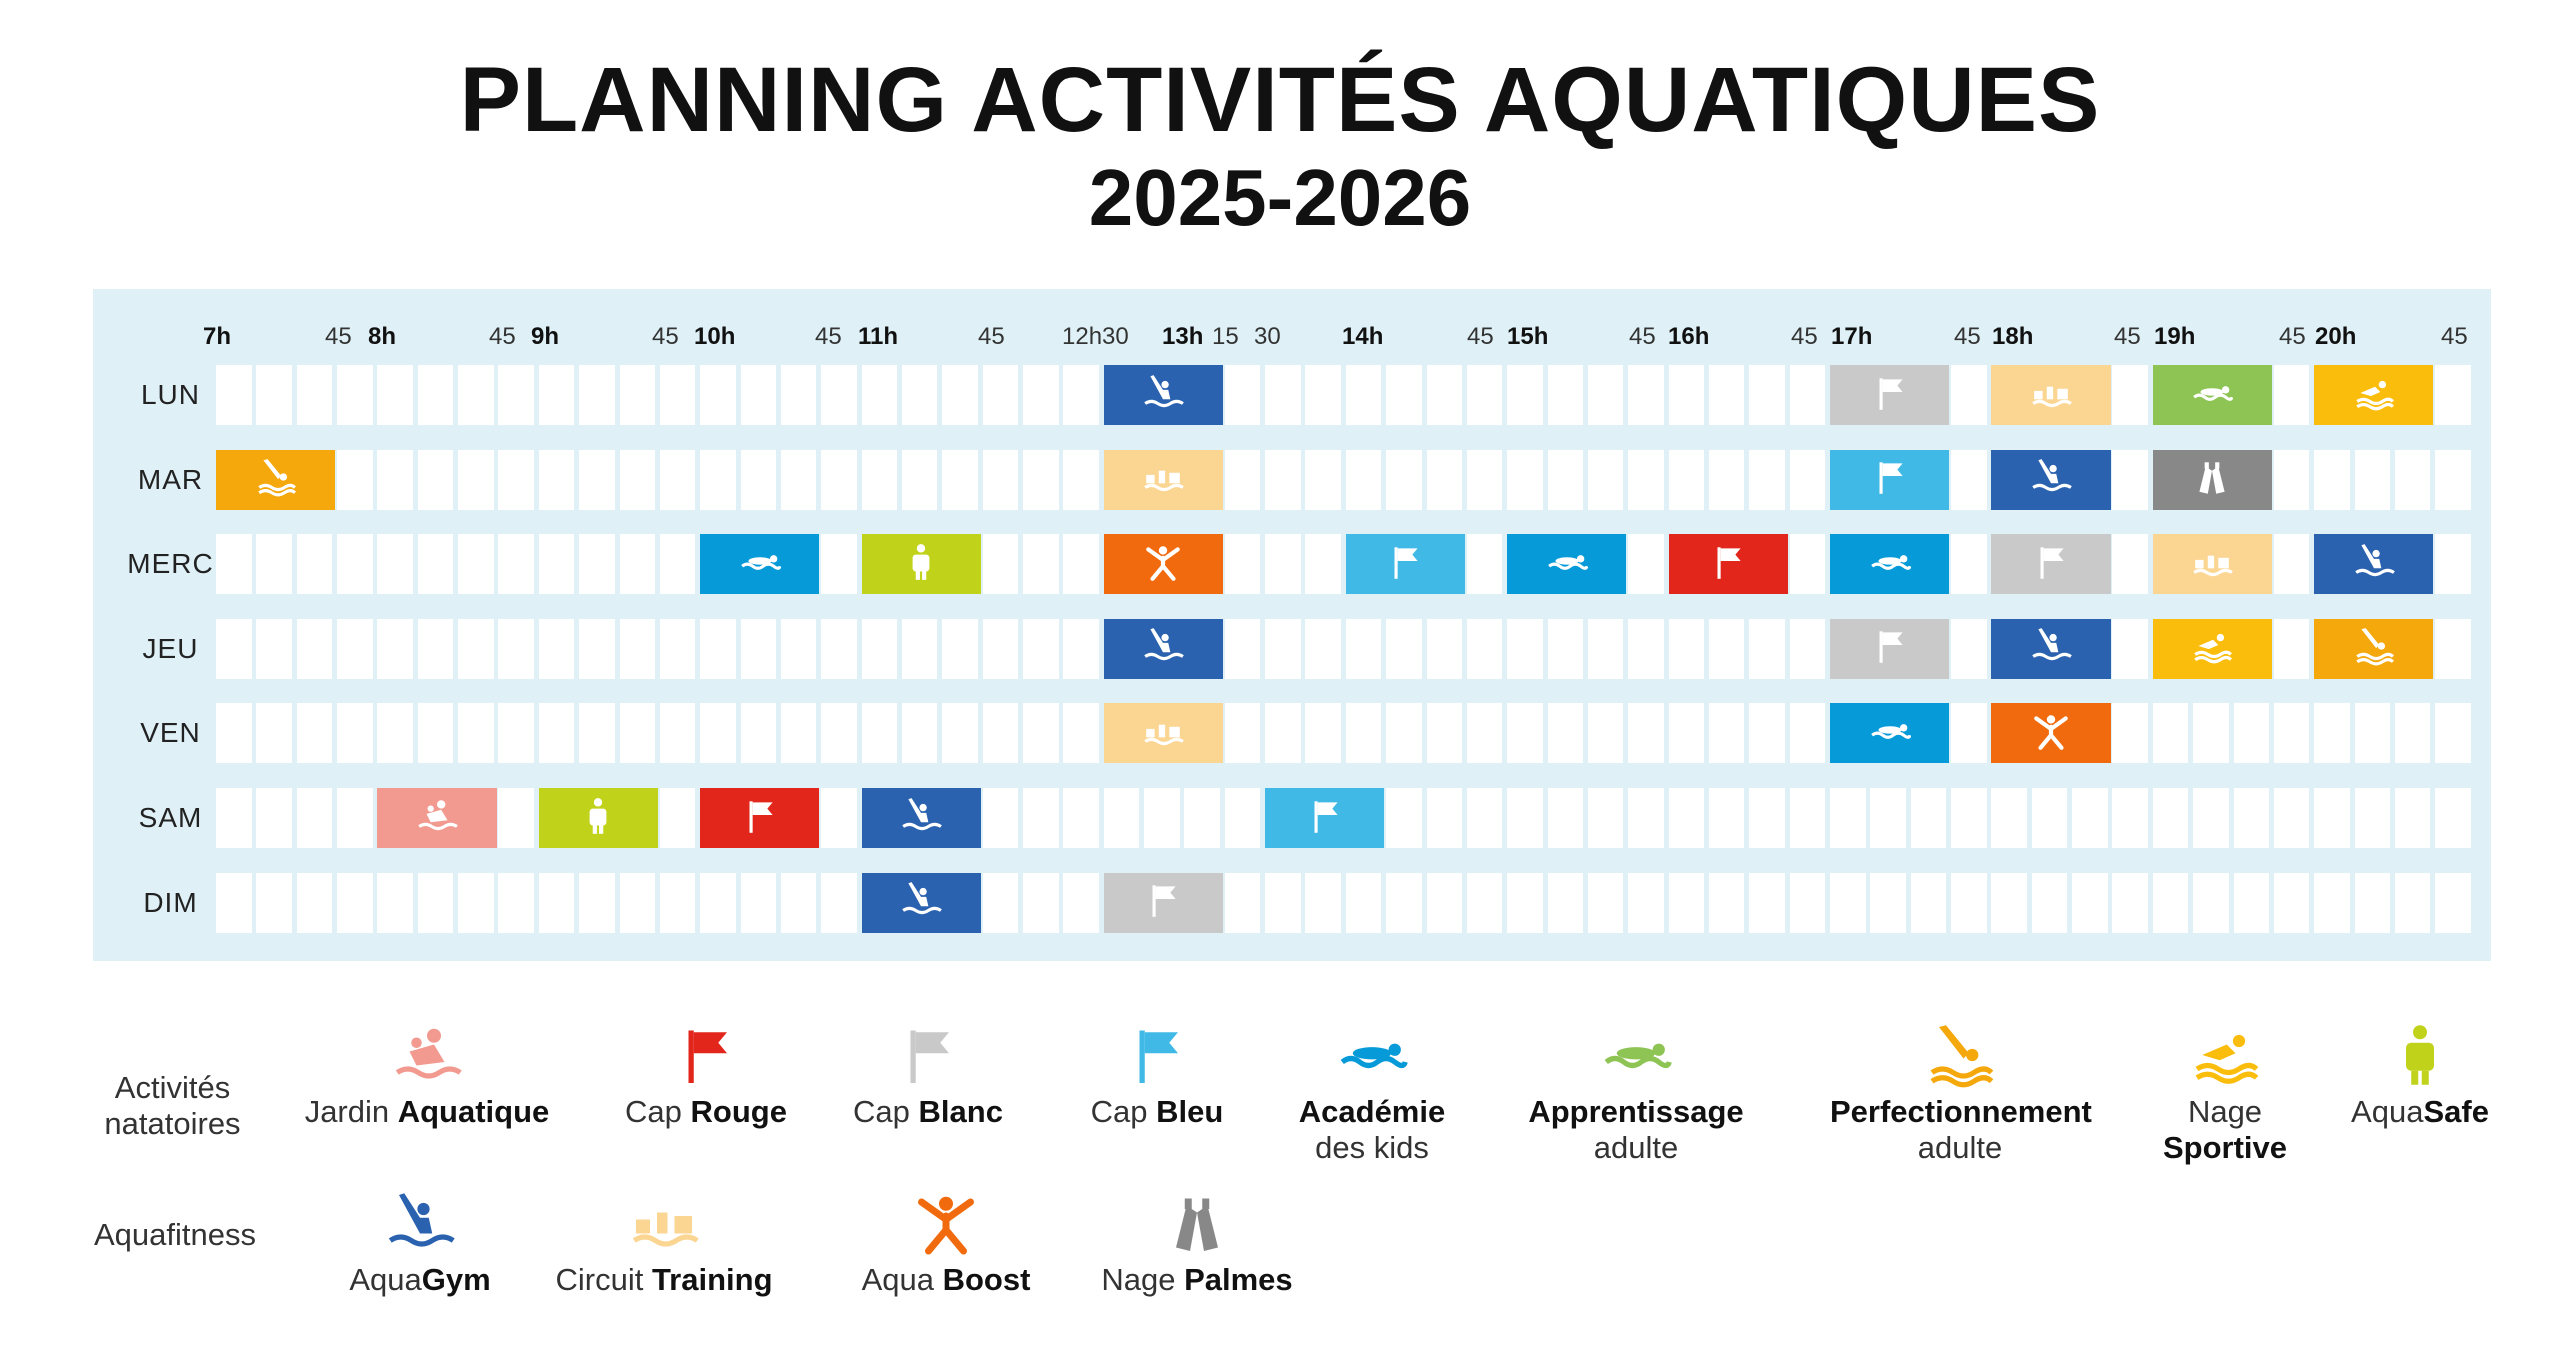  Describe the element at coordinates (1183, 336) in the screenshot. I see `time-tick-label: 13h` at that location.